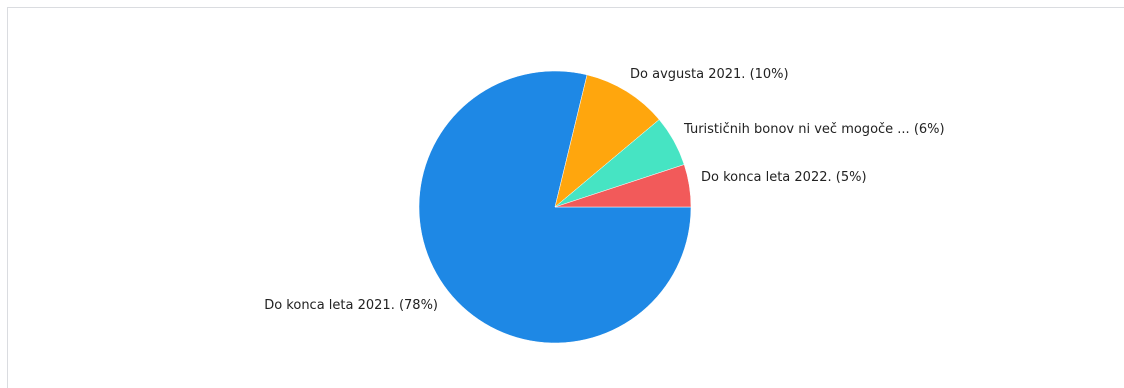 The width and height of the screenshot is (1124, 388). I want to click on label-avgust-2021: Do avgusta 2021. (10%), so click(709, 74).